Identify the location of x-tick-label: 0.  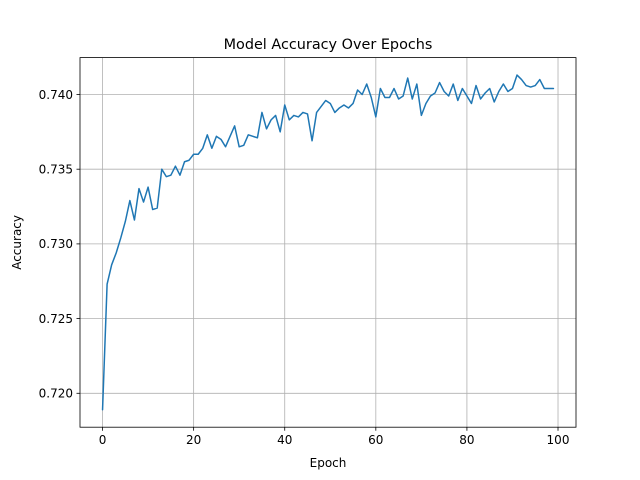
(103, 440).